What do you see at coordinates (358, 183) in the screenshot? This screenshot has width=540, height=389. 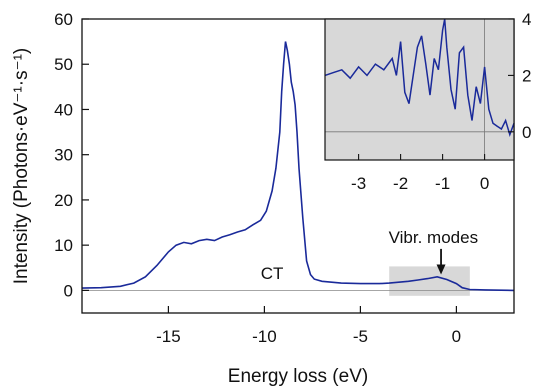 I see `inset-x-tick-label: -3` at bounding box center [358, 183].